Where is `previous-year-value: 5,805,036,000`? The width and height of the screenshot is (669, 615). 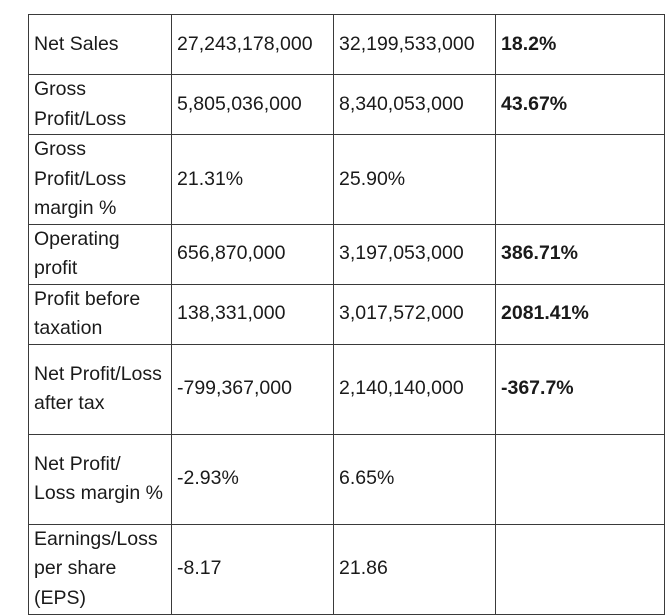 previous-year-value: 5,805,036,000 is located at coordinates (252, 104).